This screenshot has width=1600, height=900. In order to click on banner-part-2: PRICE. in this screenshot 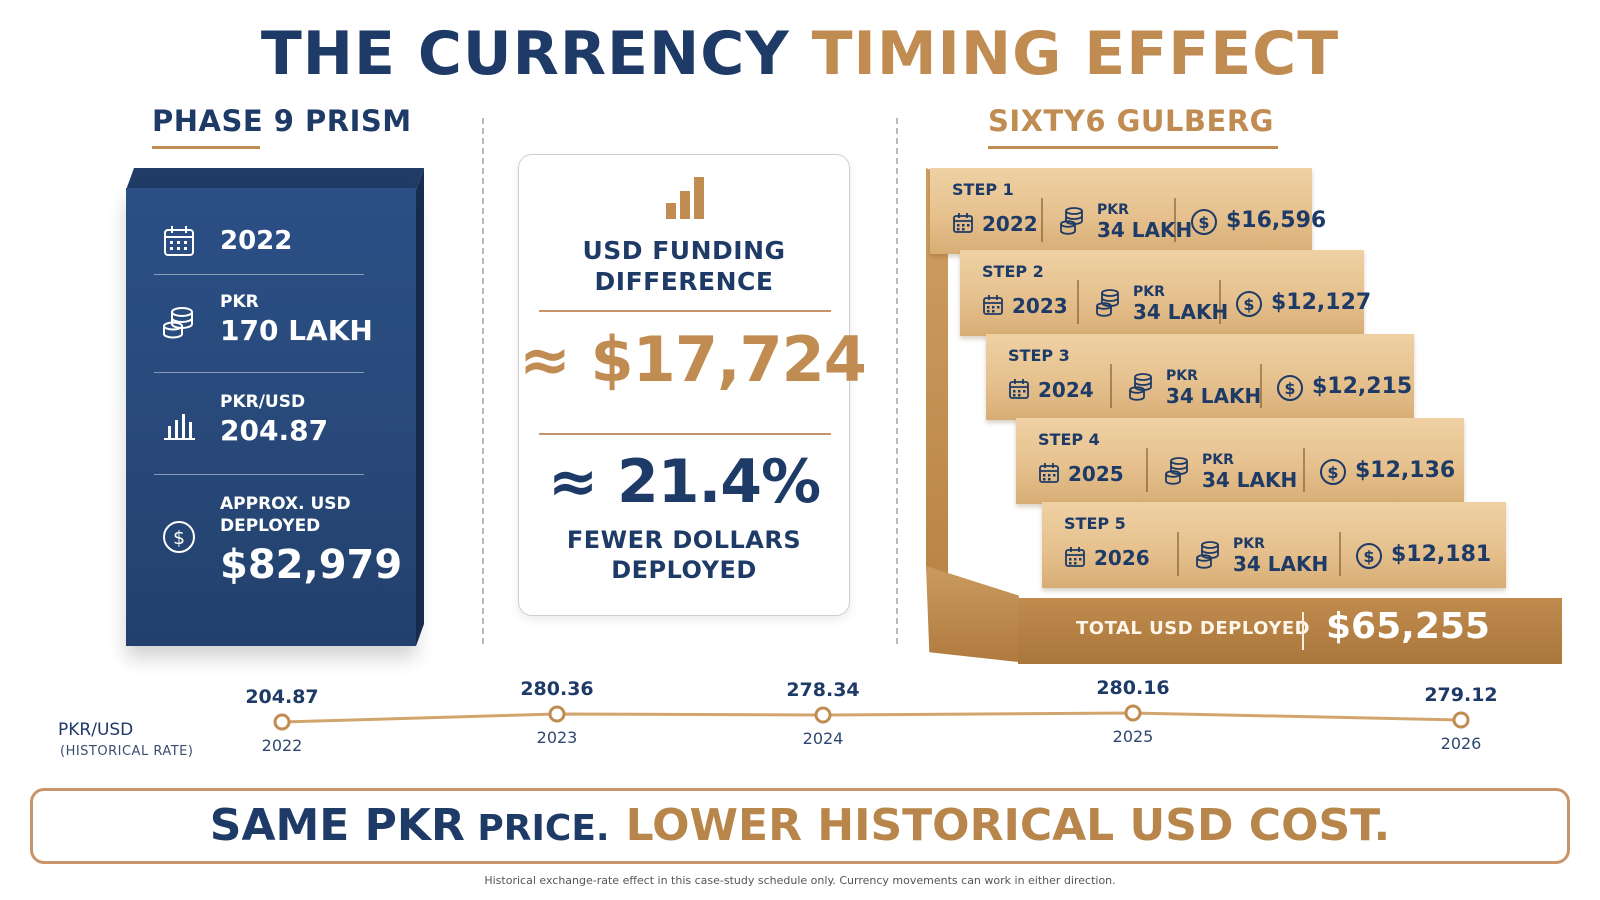, I will do `click(537, 828)`.